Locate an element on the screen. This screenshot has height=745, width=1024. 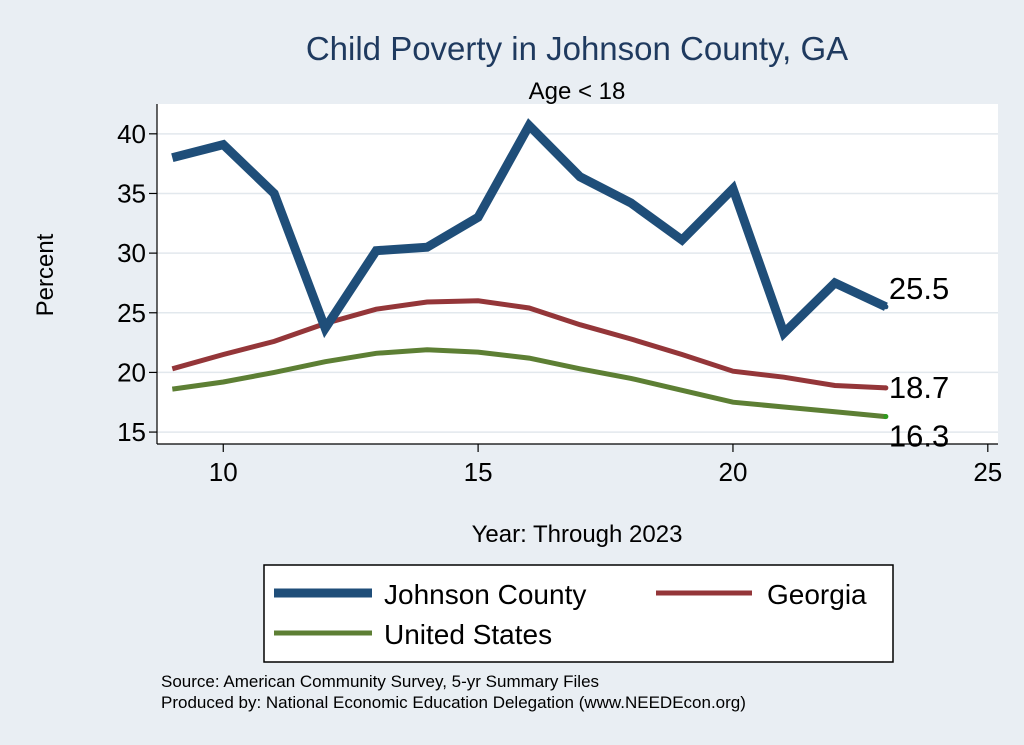
end-labels: 25.5 18.7 16.3 is located at coordinates (919, 362).